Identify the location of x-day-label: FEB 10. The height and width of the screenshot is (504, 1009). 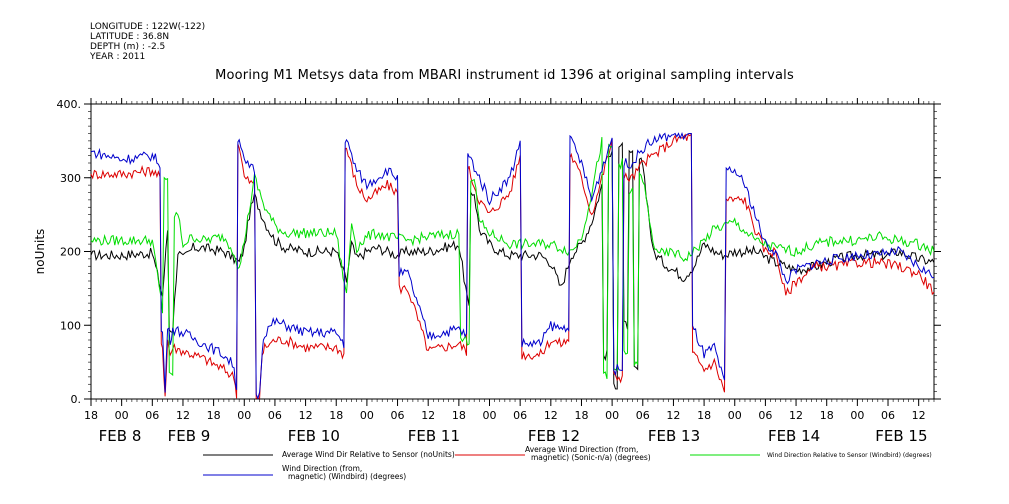
(314, 436).